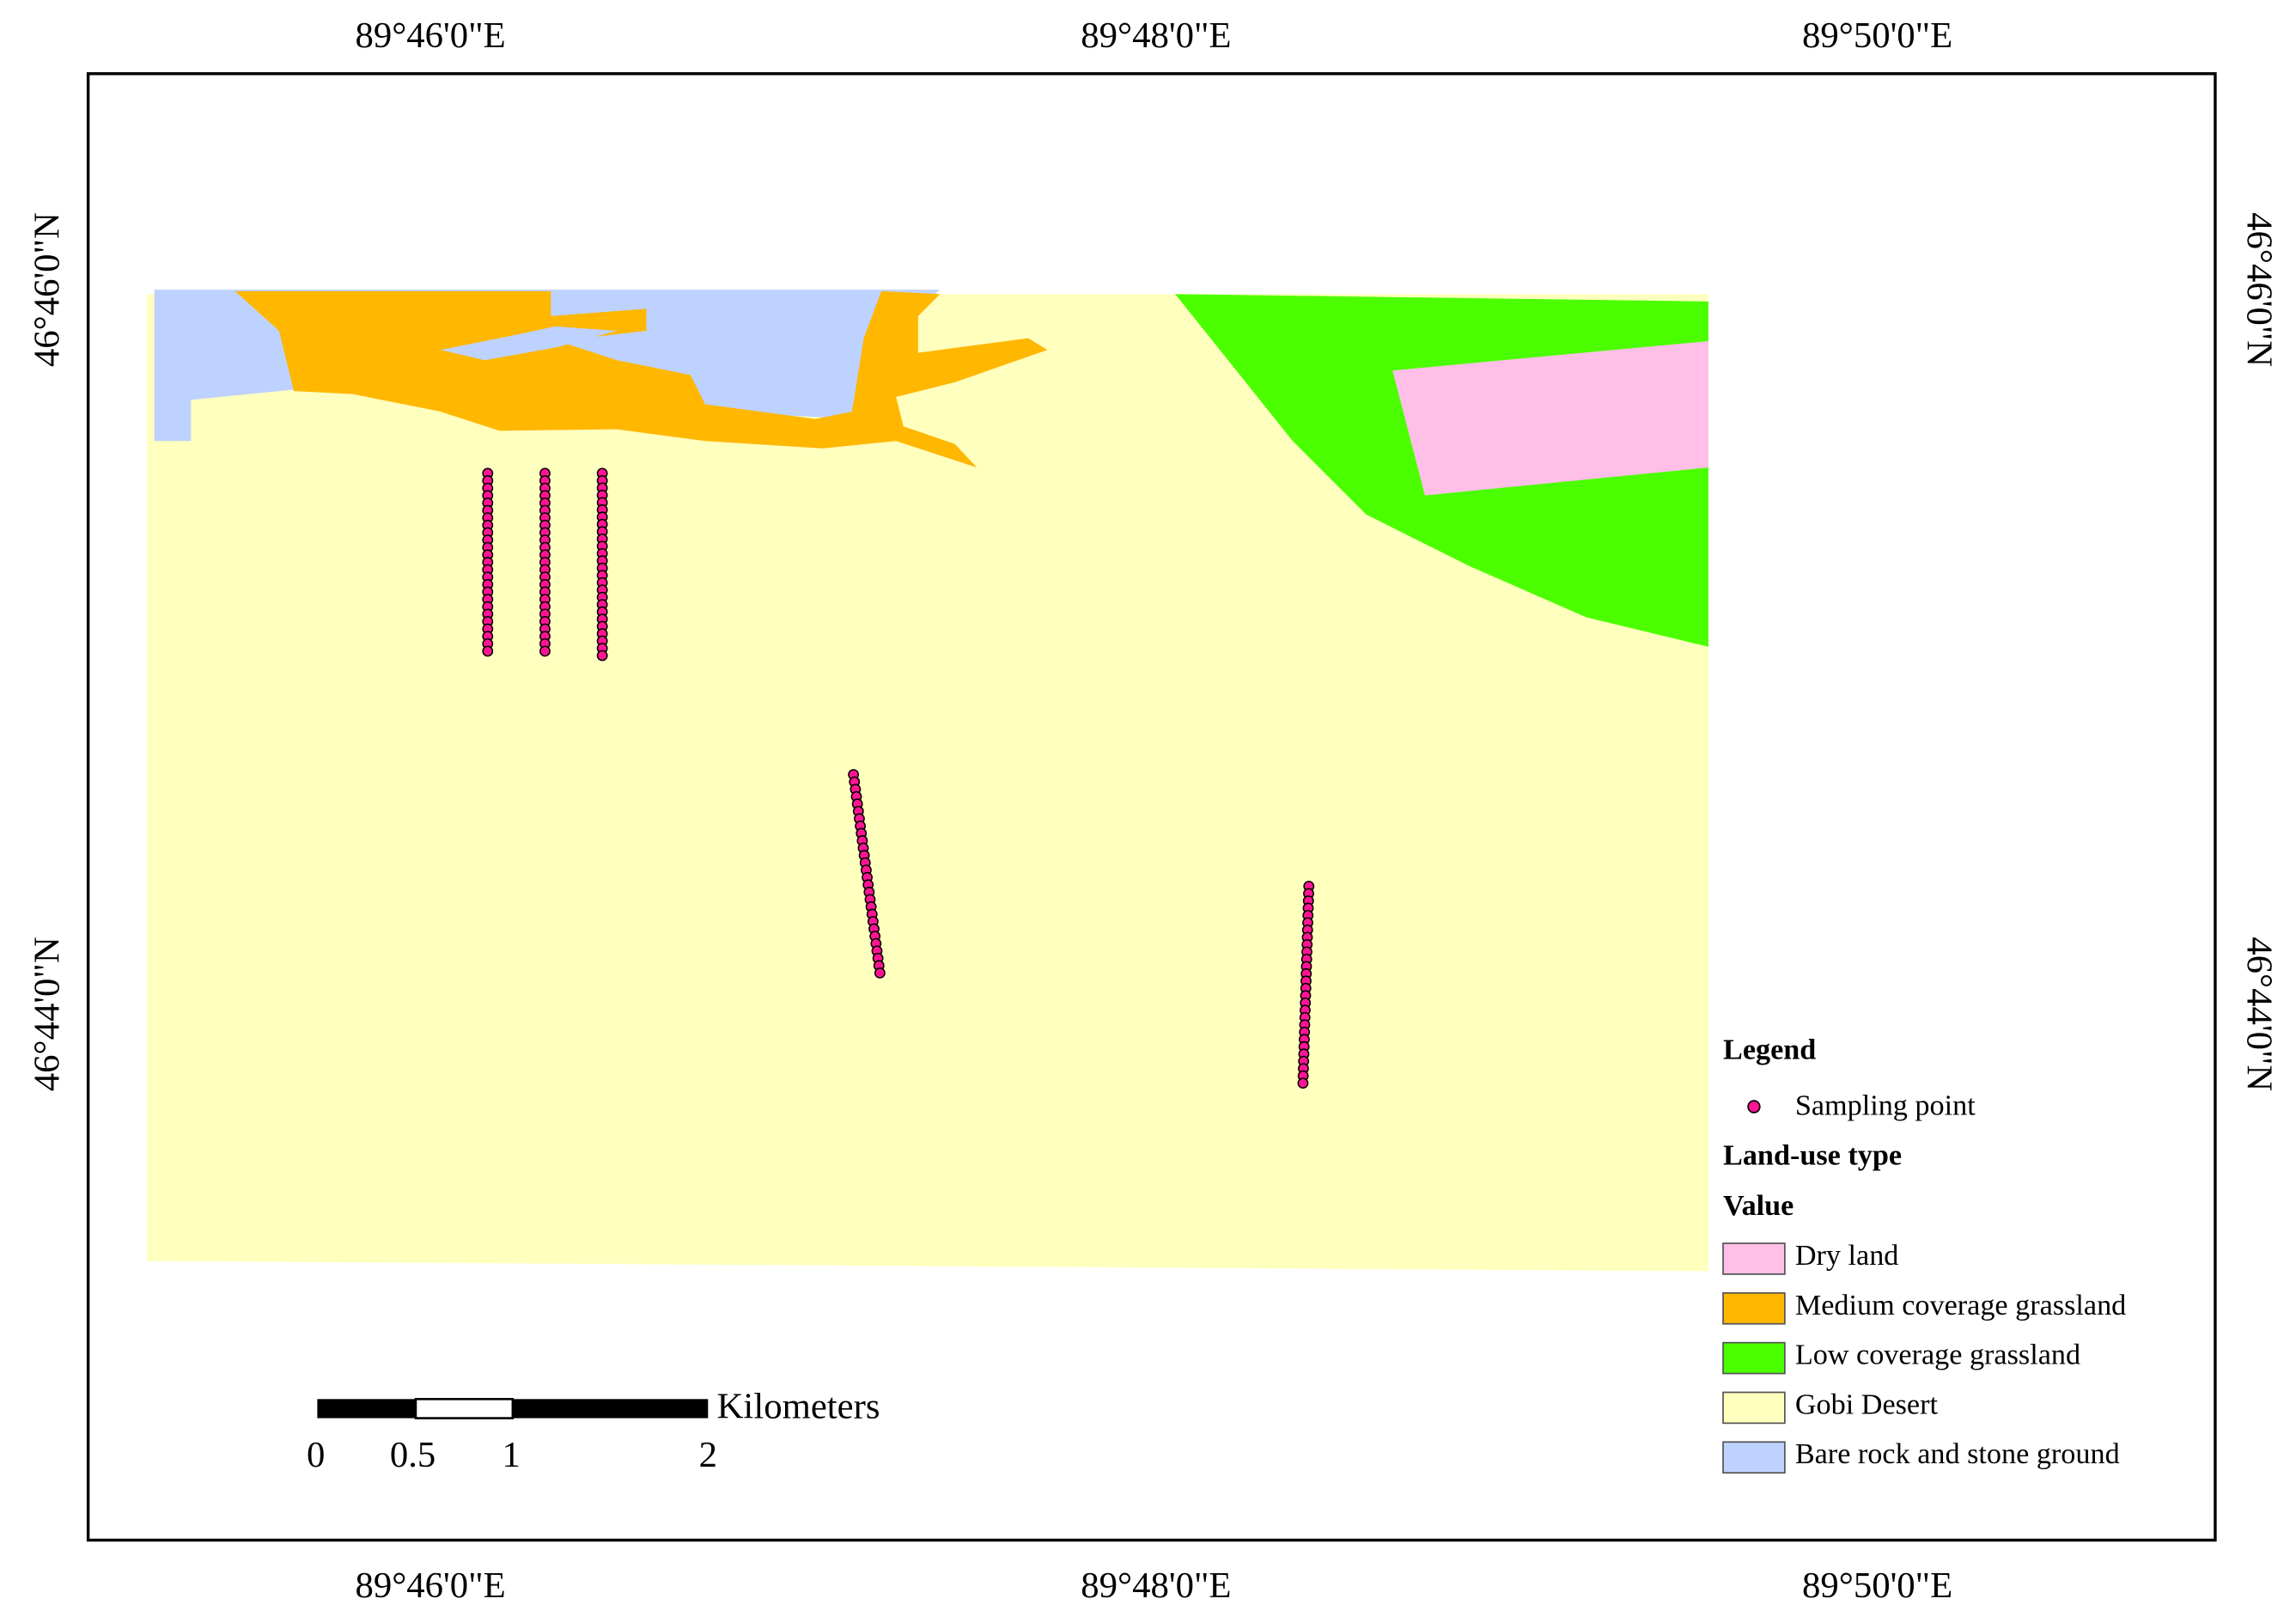  I want to click on legend-class-label: Medium coverage grassland, so click(1960, 1305).